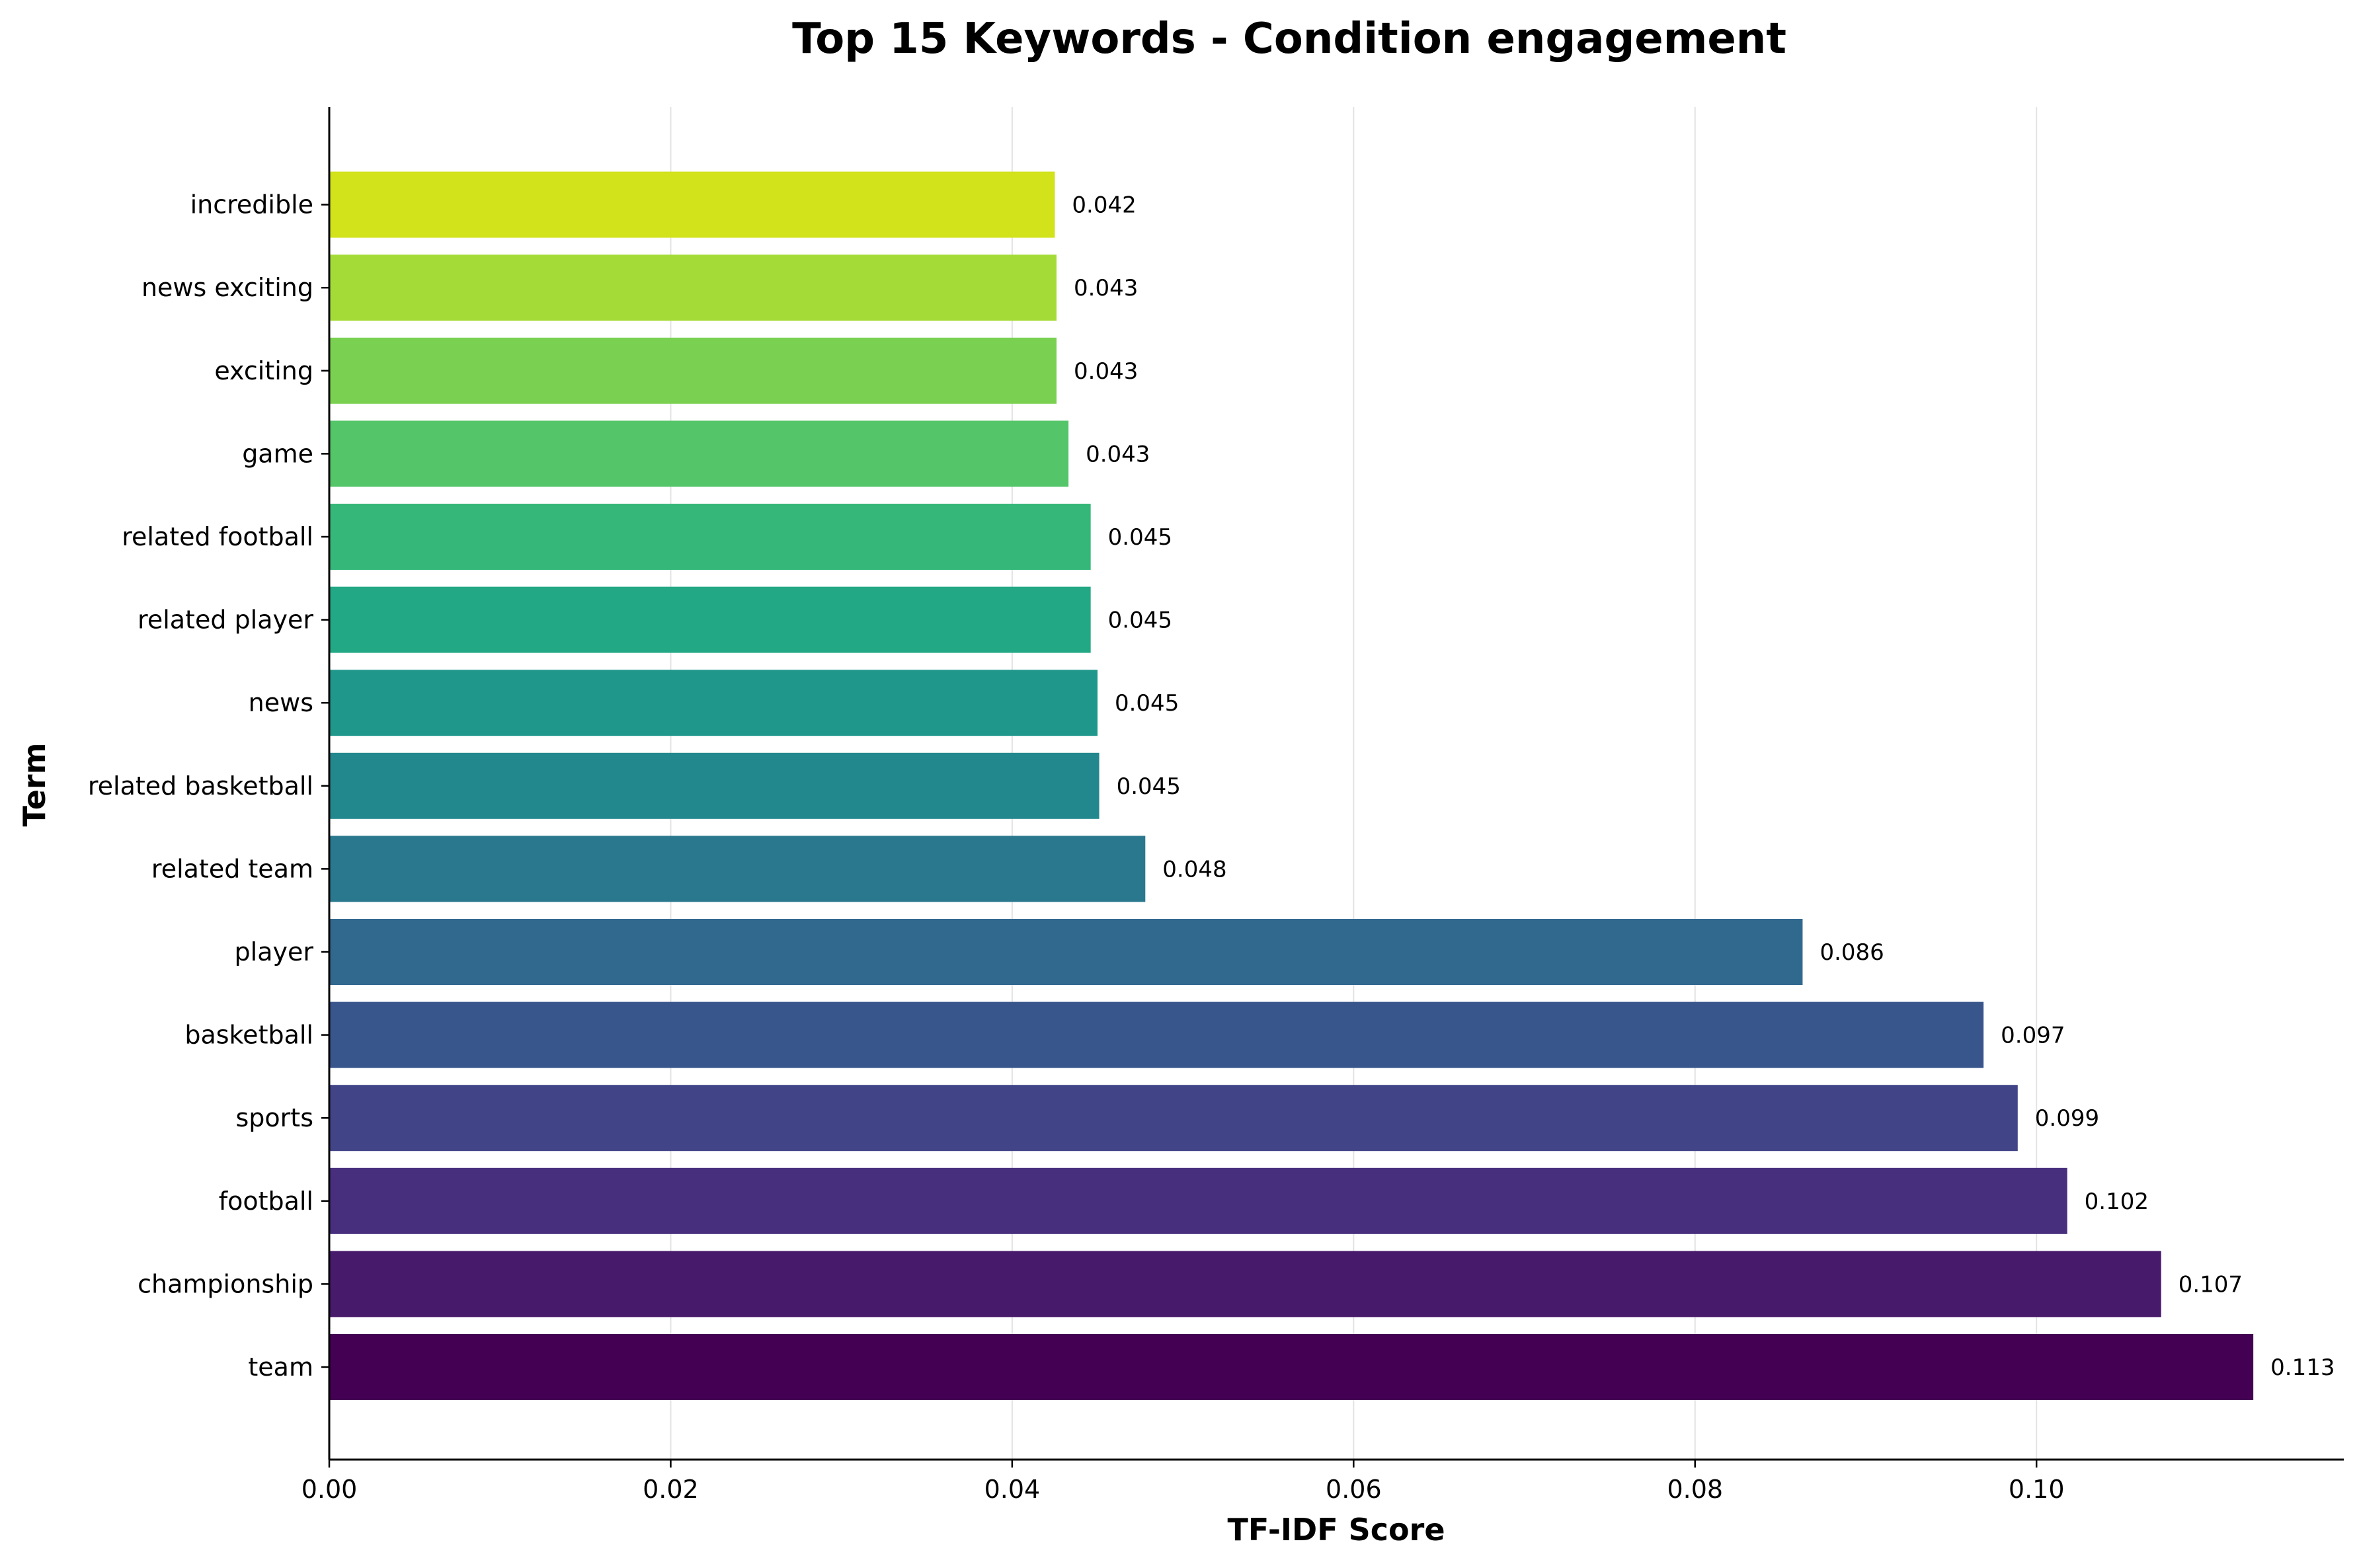  I want to click on x-axis-ticks: 0.00 0.02 0.04 0.06 0.08 0.10, so click(1183, 1482).